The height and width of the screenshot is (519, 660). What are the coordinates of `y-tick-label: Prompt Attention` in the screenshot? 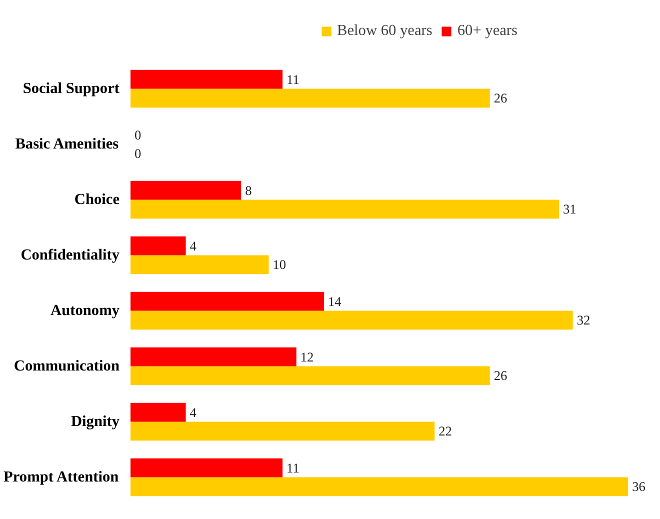 It's located at (62, 477).